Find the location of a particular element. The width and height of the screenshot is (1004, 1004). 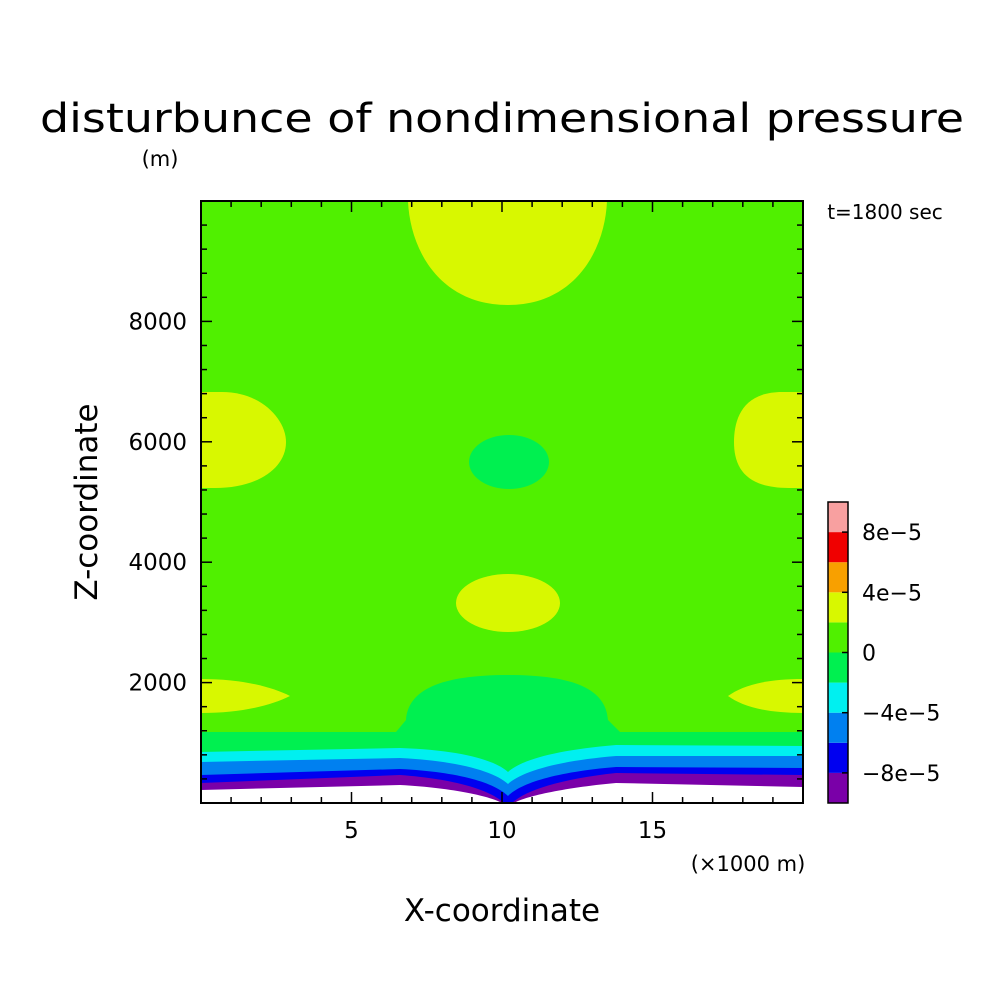

contour-region-center-negative is located at coordinates (509, 462).